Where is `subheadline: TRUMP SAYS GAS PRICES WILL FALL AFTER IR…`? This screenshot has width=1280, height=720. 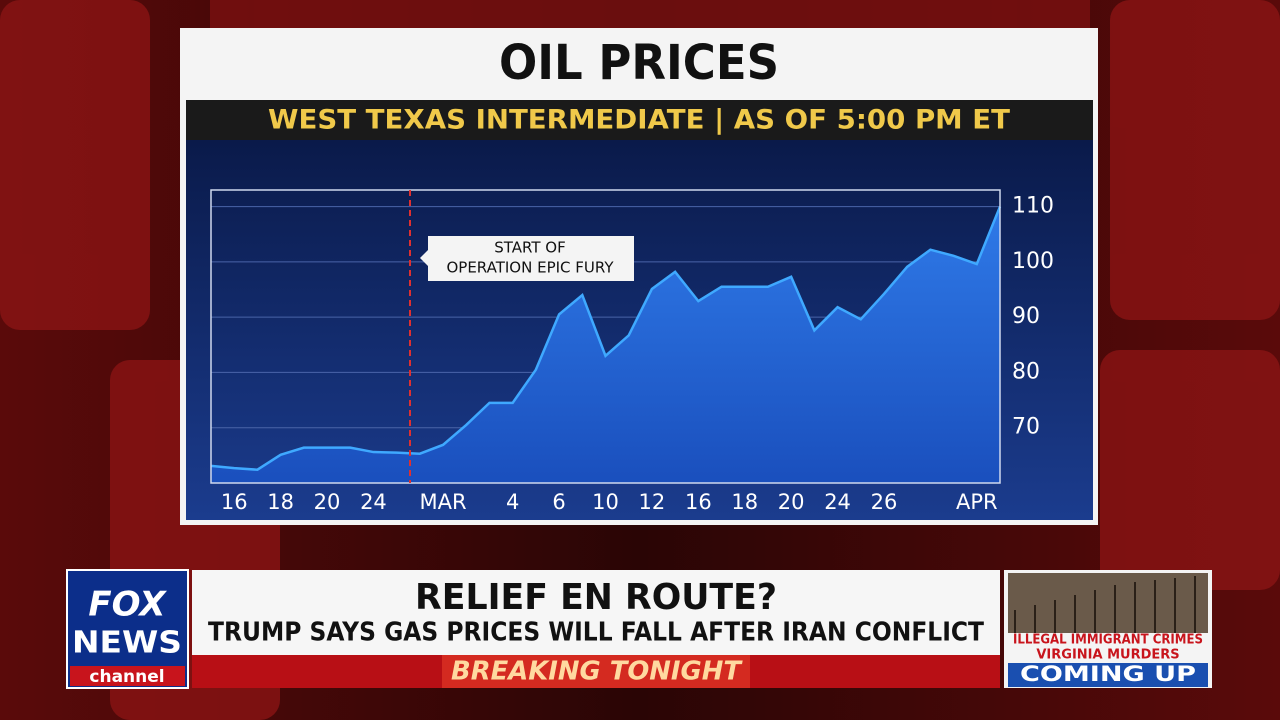
subheadline: TRUMP SAYS GAS PRICES WILL FALL AFTER IR… is located at coordinates (596, 633).